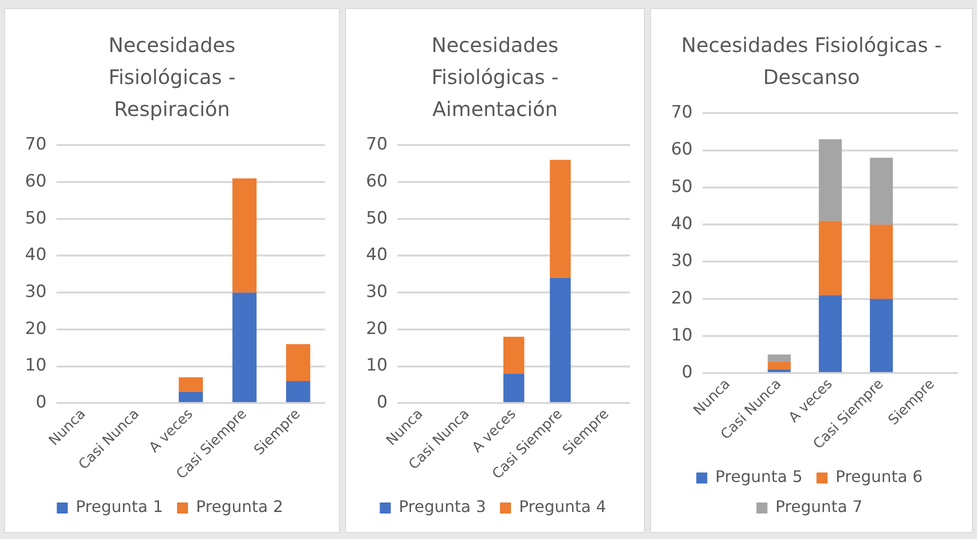 This screenshot has width=977, height=539. I want to click on chart-title: Necesidades Fisiológicas - Descanso, so click(811, 61).